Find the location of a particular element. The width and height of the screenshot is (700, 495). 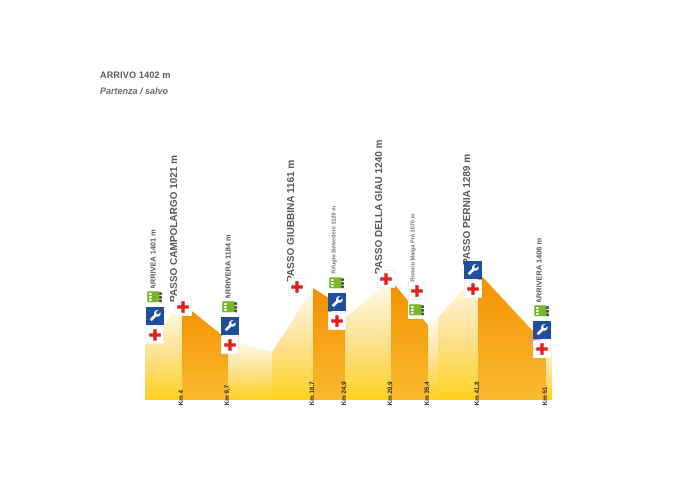

peak-label-9: ARRIVERA 1406 m is located at coordinates (539, 270).